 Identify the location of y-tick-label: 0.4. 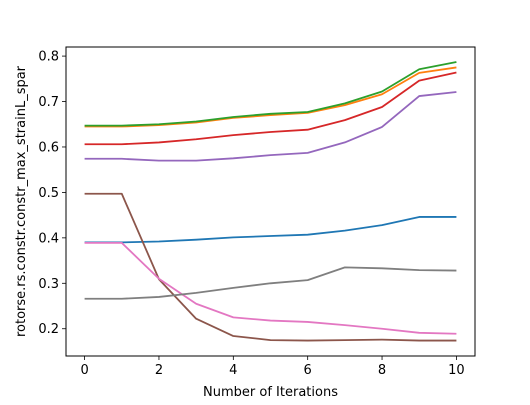
(48, 238).